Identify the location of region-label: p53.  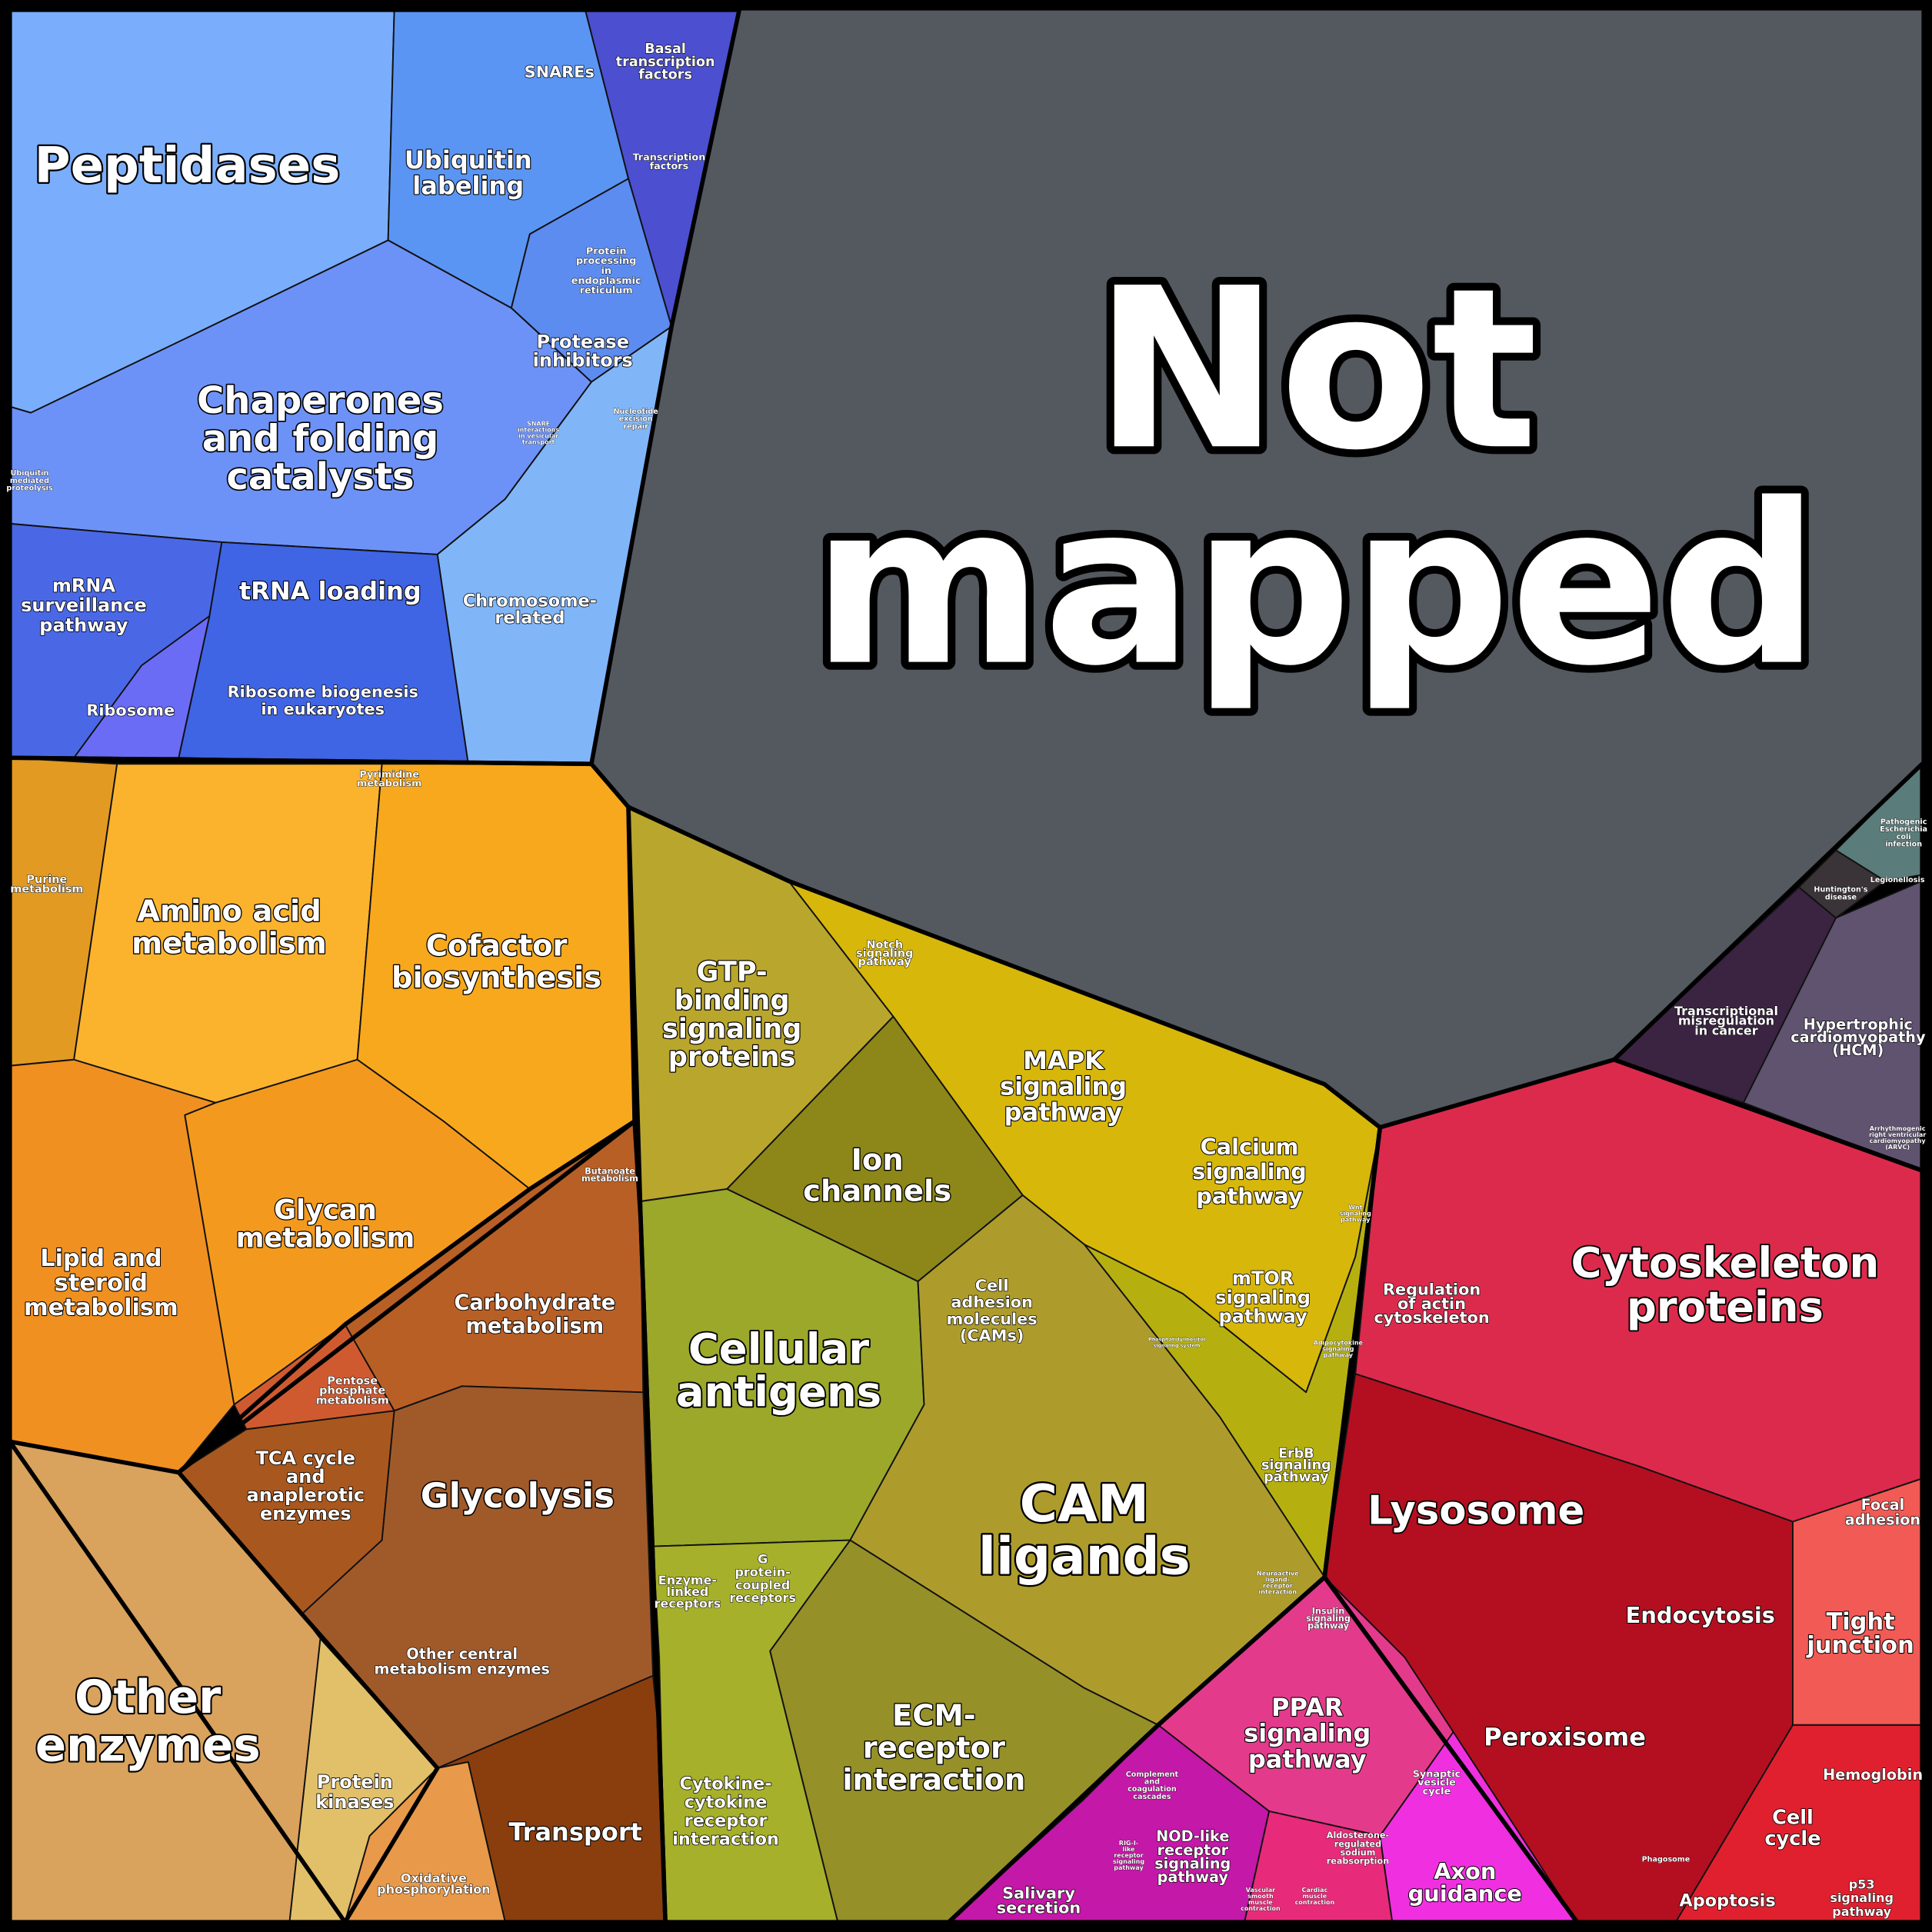
(1862, 1884).